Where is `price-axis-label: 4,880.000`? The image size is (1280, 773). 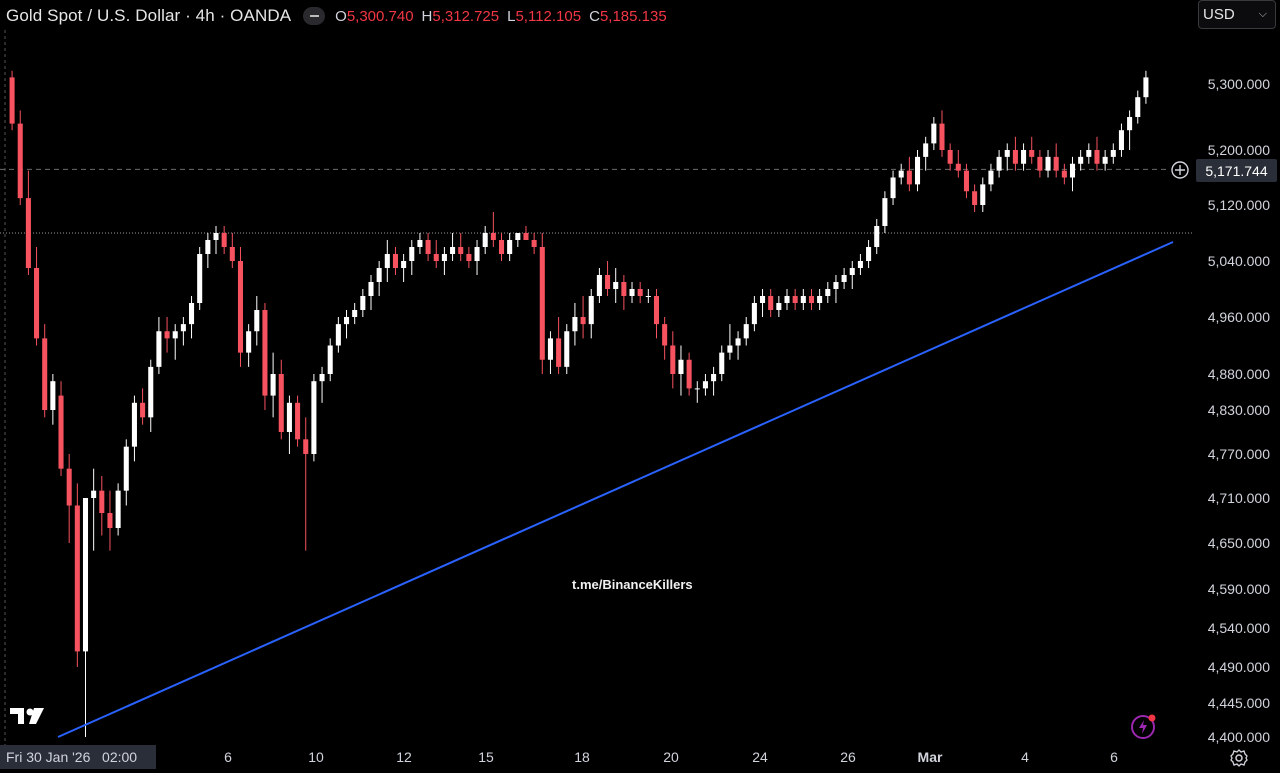
price-axis-label: 4,880.000 is located at coordinates (1239, 374).